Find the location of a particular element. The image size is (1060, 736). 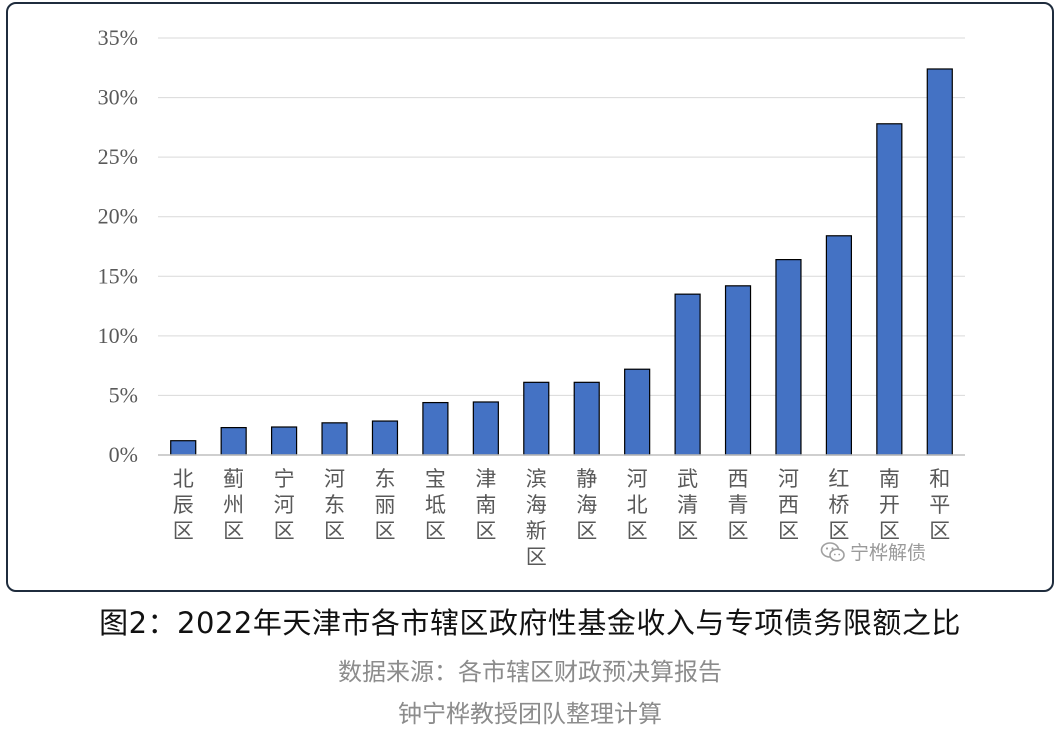

x-category-label: 宝坻区 is located at coordinates (435, 505).